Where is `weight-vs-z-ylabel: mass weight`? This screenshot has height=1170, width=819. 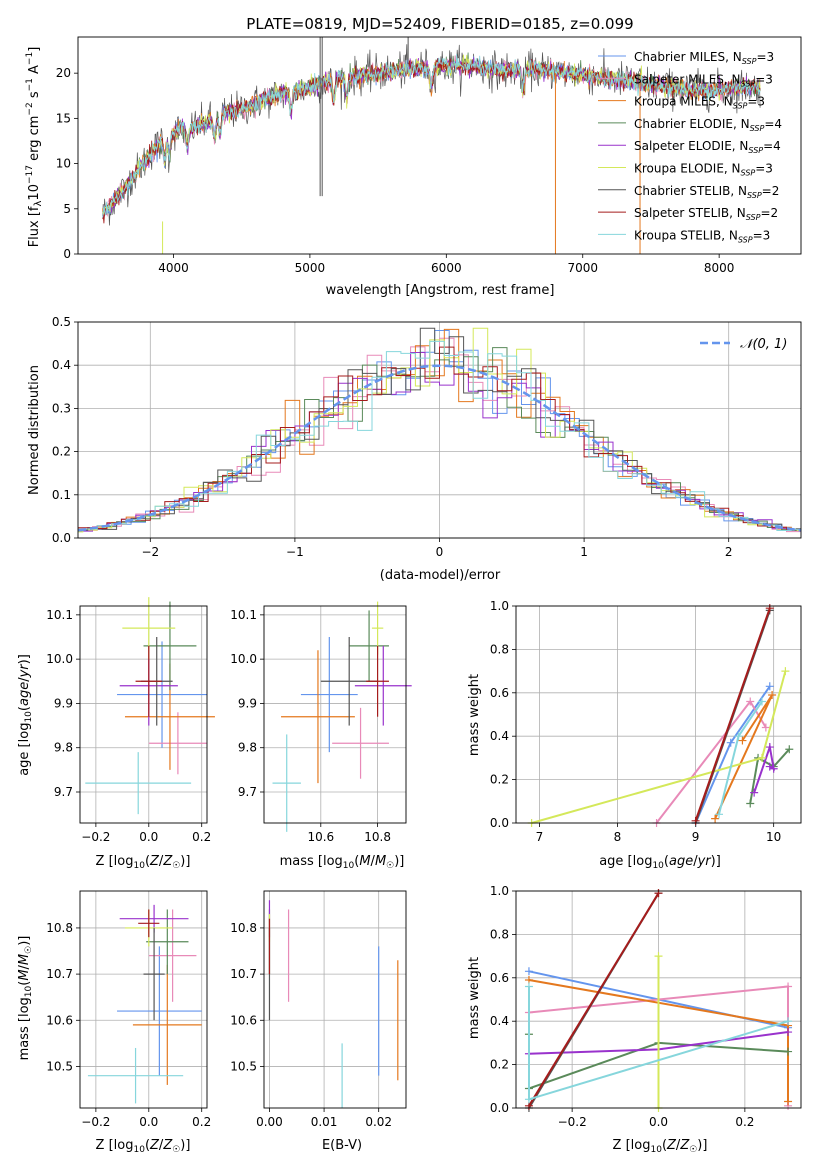
weight-vs-z-ylabel: mass weight is located at coordinates (474, 998).